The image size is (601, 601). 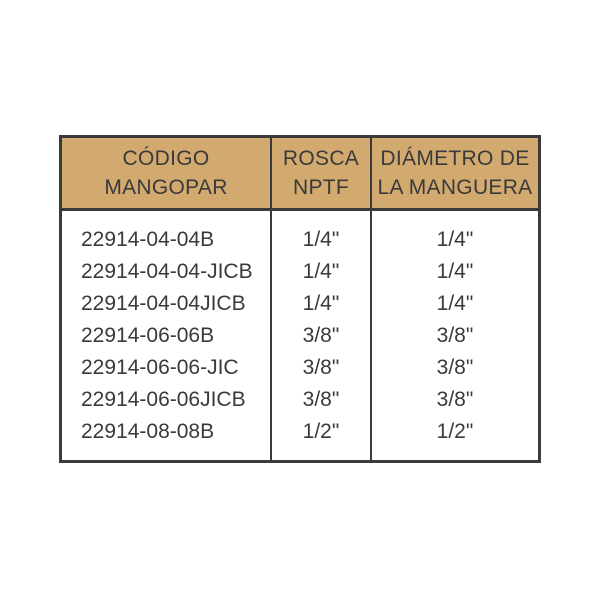 I want to click on cell-rosca: 1/2", so click(x=321, y=431).